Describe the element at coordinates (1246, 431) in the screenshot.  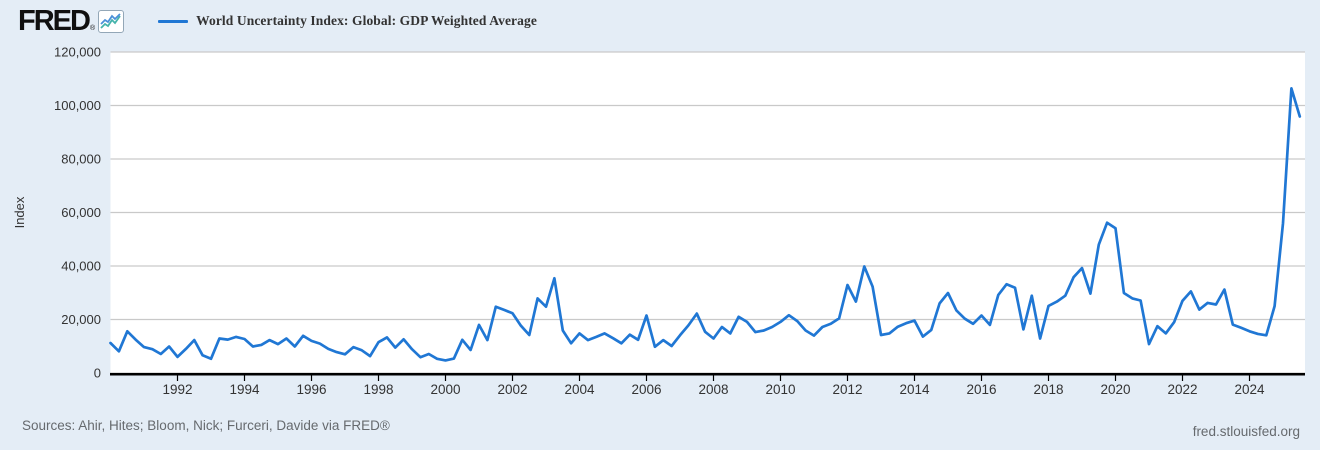
I see `site-link: fred.stlouisfed.org` at that location.